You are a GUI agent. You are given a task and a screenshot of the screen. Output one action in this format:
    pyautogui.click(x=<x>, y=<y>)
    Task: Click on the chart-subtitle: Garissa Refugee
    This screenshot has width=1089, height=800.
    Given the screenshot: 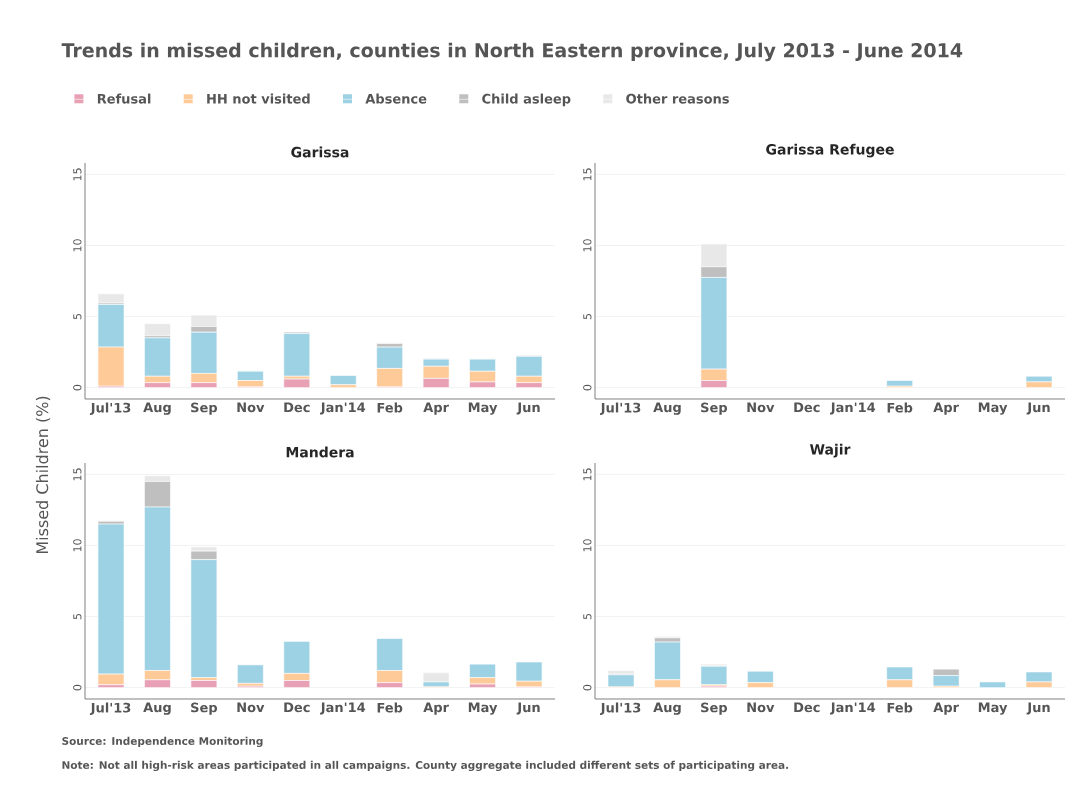 What is the action you would take?
    pyautogui.click(x=830, y=150)
    